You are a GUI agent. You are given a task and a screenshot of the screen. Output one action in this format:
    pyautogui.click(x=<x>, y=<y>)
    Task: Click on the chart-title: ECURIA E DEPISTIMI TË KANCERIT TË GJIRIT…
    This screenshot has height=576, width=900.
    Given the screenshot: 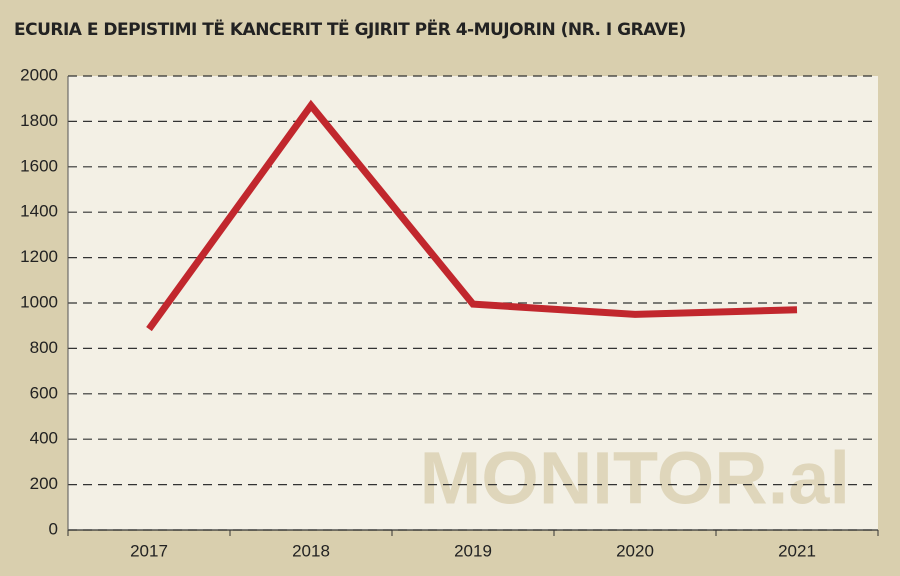 What is the action you would take?
    pyautogui.click(x=350, y=29)
    